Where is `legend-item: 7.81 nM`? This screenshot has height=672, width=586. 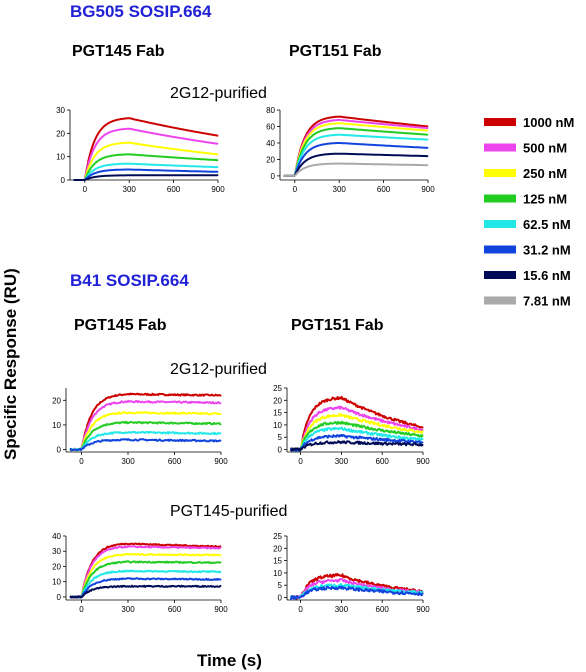
legend-item: 7.81 nM is located at coordinates (527, 301).